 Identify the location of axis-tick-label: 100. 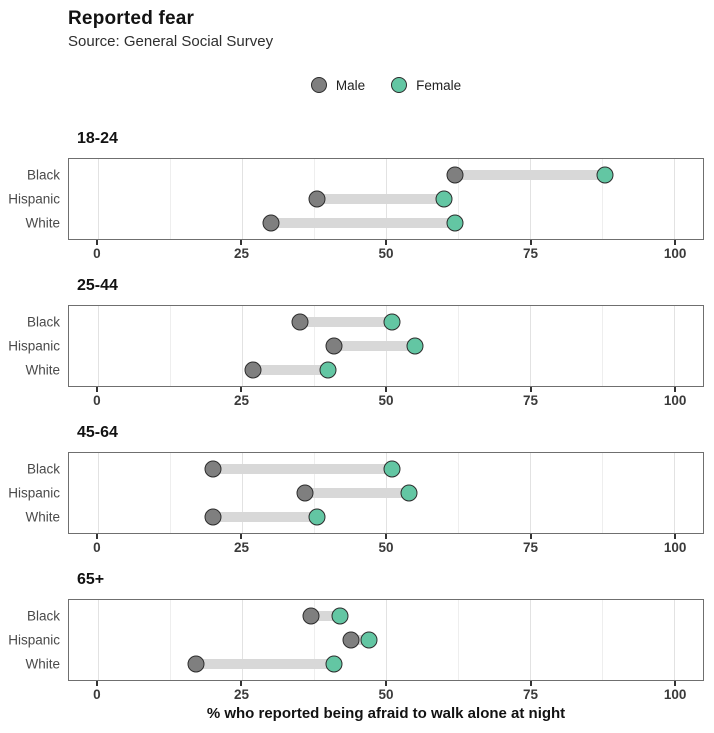
(675, 694).